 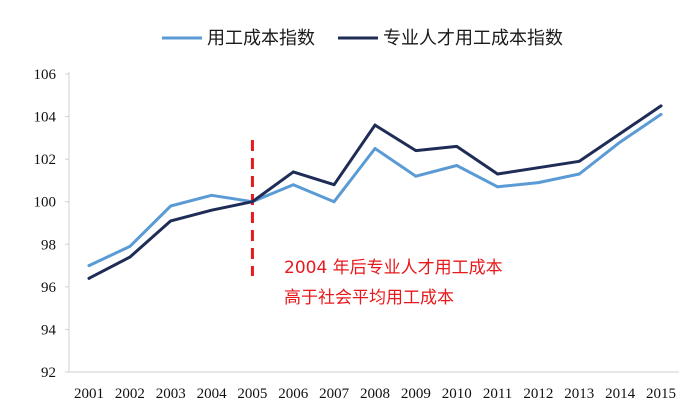 I want to click on x-tick-label: 2013, so click(x=579, y=394).